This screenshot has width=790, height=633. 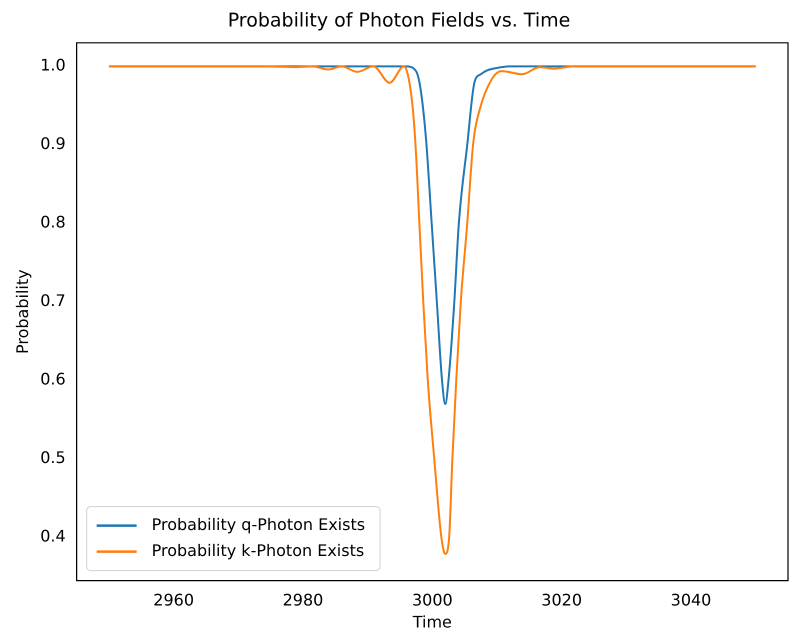 What do you see at coordinates (432, 600) in the screenshot?
I see `x-tick-label: 3000` at bounding box center [432, 600].